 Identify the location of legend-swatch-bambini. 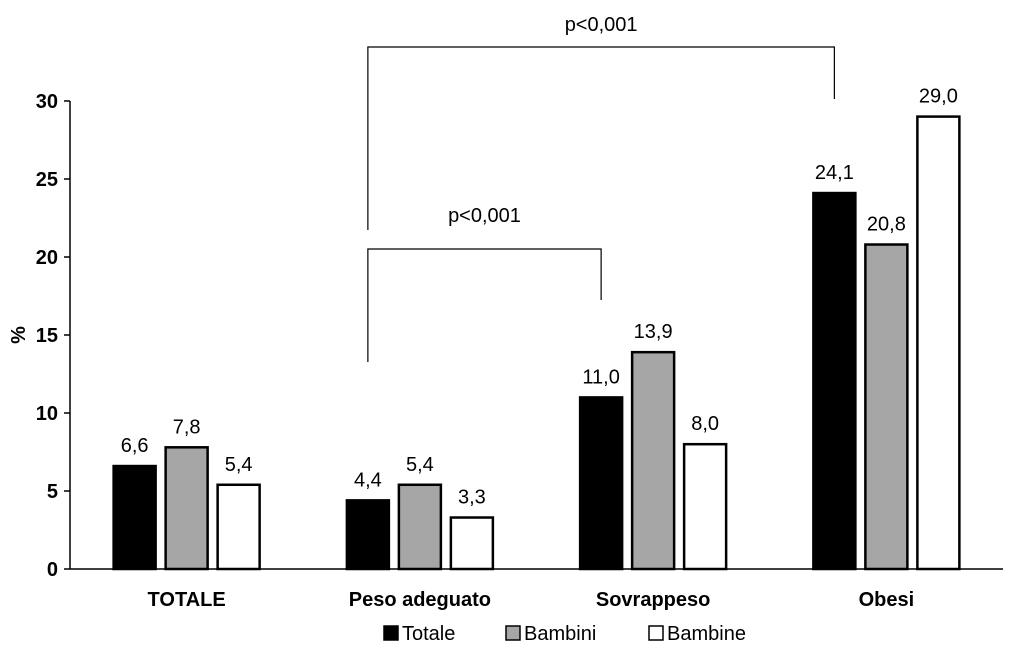
(513, 633).